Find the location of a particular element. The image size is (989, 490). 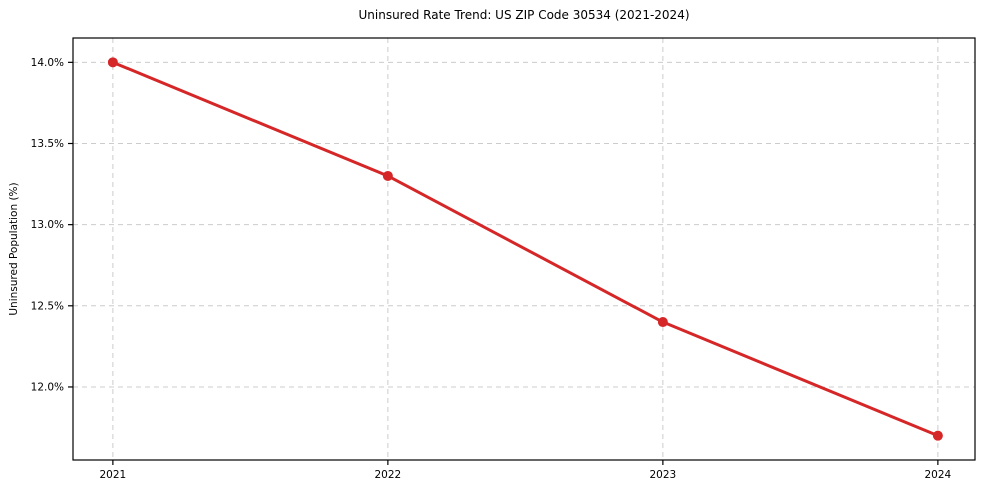

y-axis-label-text: Uninsured Population (%) is located at coordinates (14, 249).